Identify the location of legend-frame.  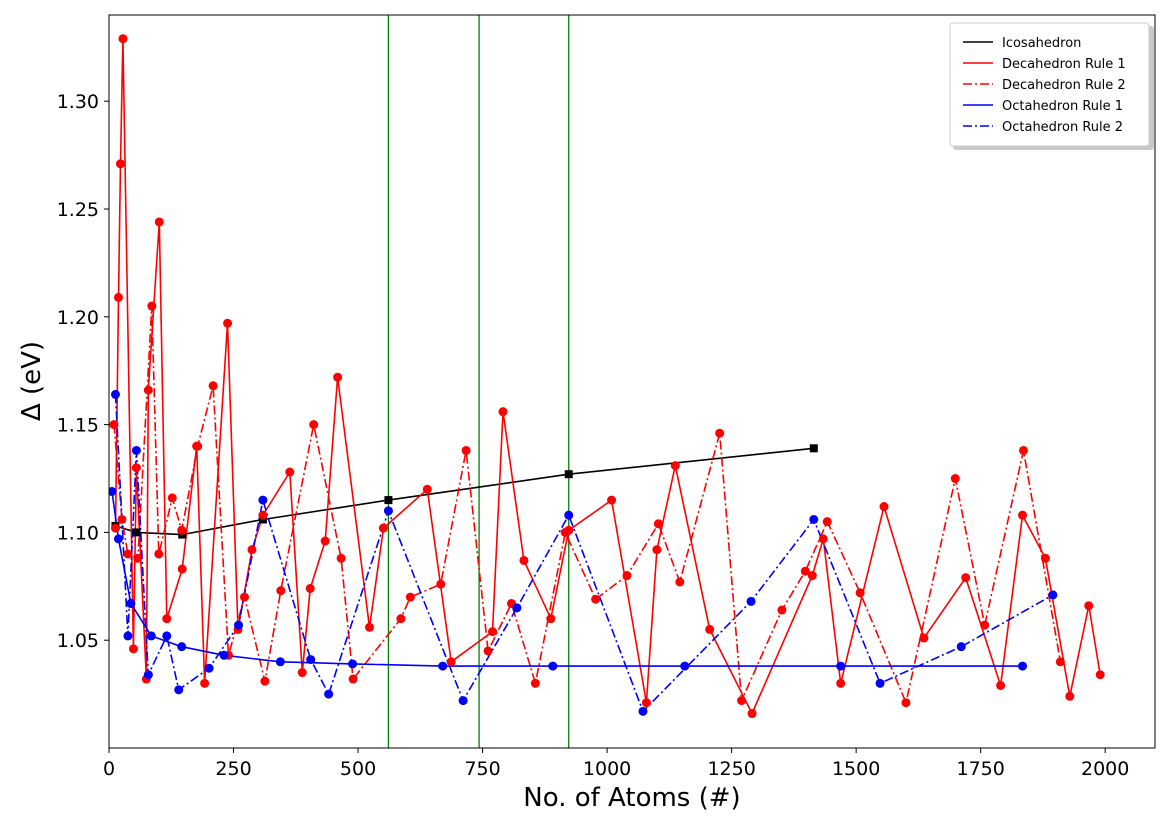
(1049, 84).